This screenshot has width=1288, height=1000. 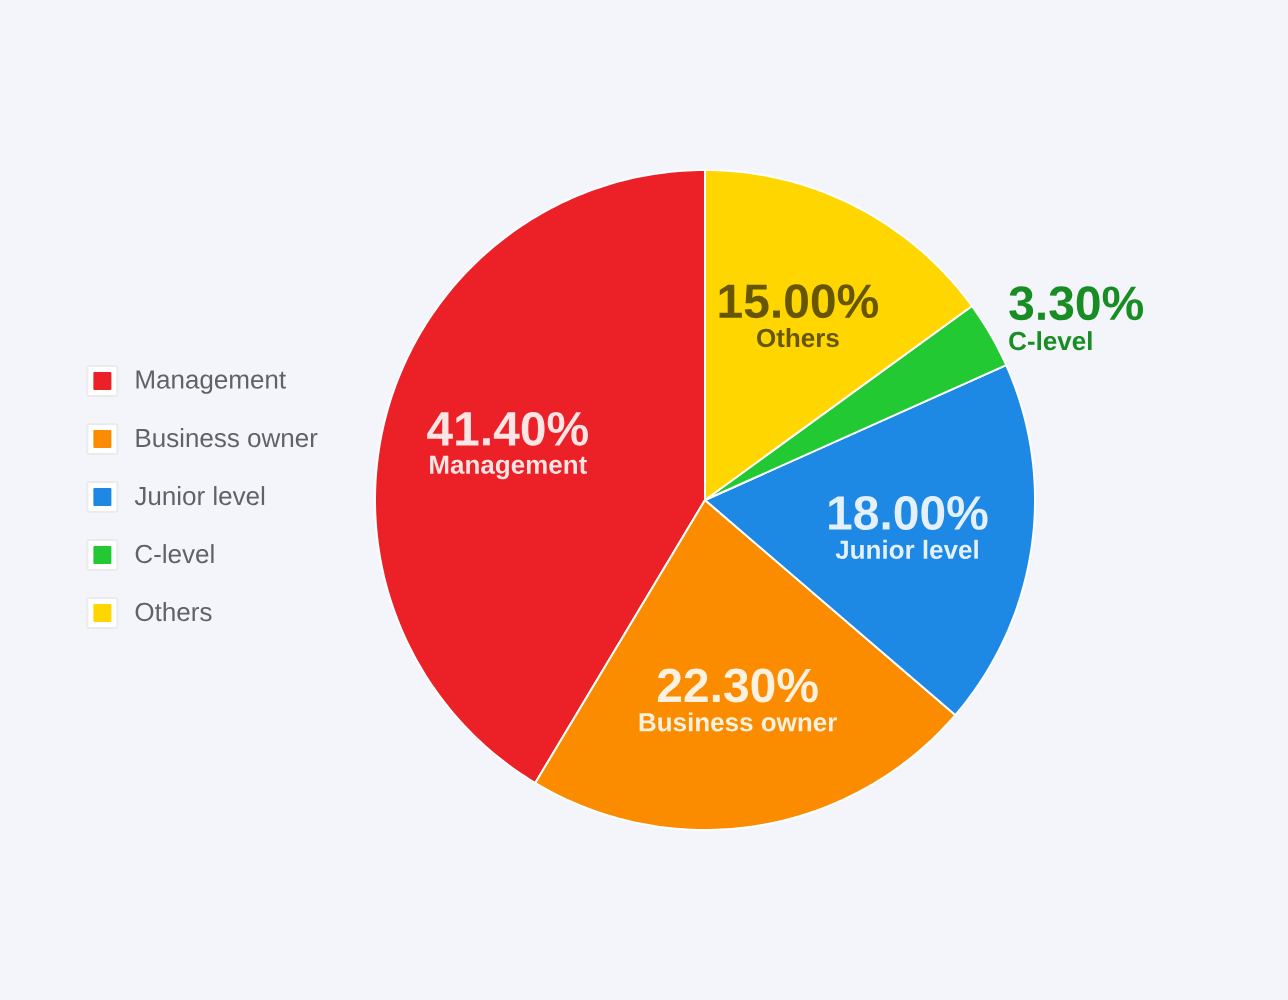 What do you see at coordinates (798, 338) in the screenshot?
I see `slice-label: Others` at bounding box center [798, 338].